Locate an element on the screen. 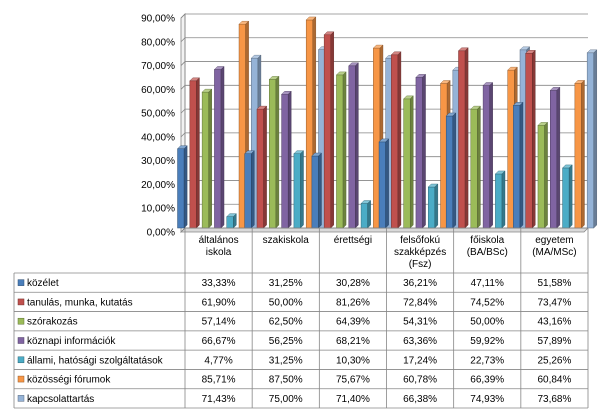 Image resolution: width=606 pixels, height=417 pixels. data-label: 66,39% is located at coordinates (487, 380).